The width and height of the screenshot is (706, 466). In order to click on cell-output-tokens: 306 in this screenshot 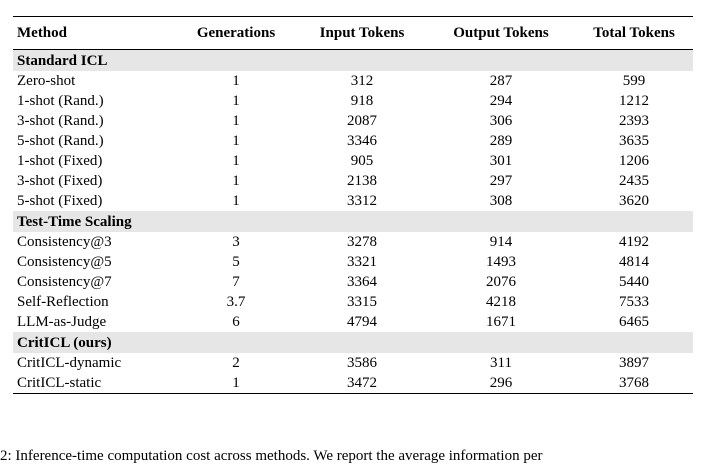, I will do `click(501, 121)`.